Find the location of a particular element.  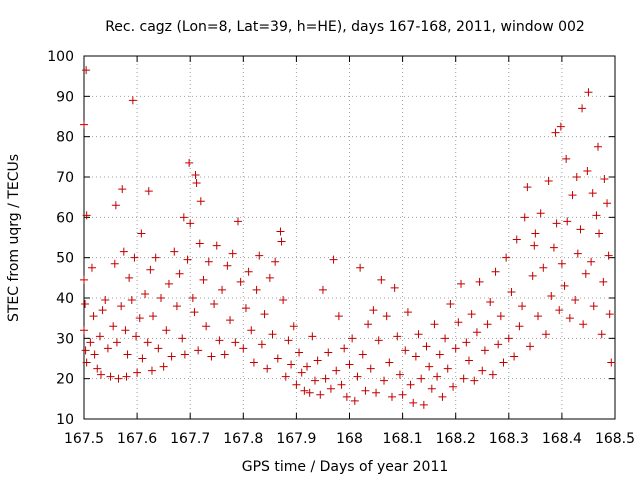

x-tick-label: 167.7 is located at coordinates (190, 439).